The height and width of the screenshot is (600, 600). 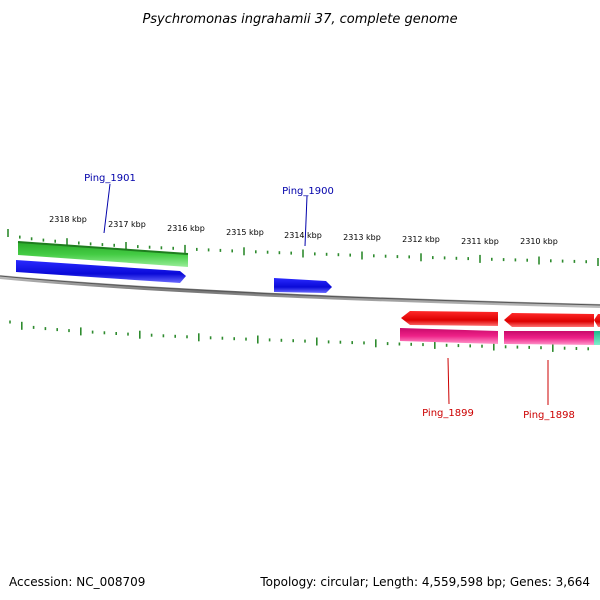 I want to click on label-leader-ping-1900, so click(x=306, y=221).